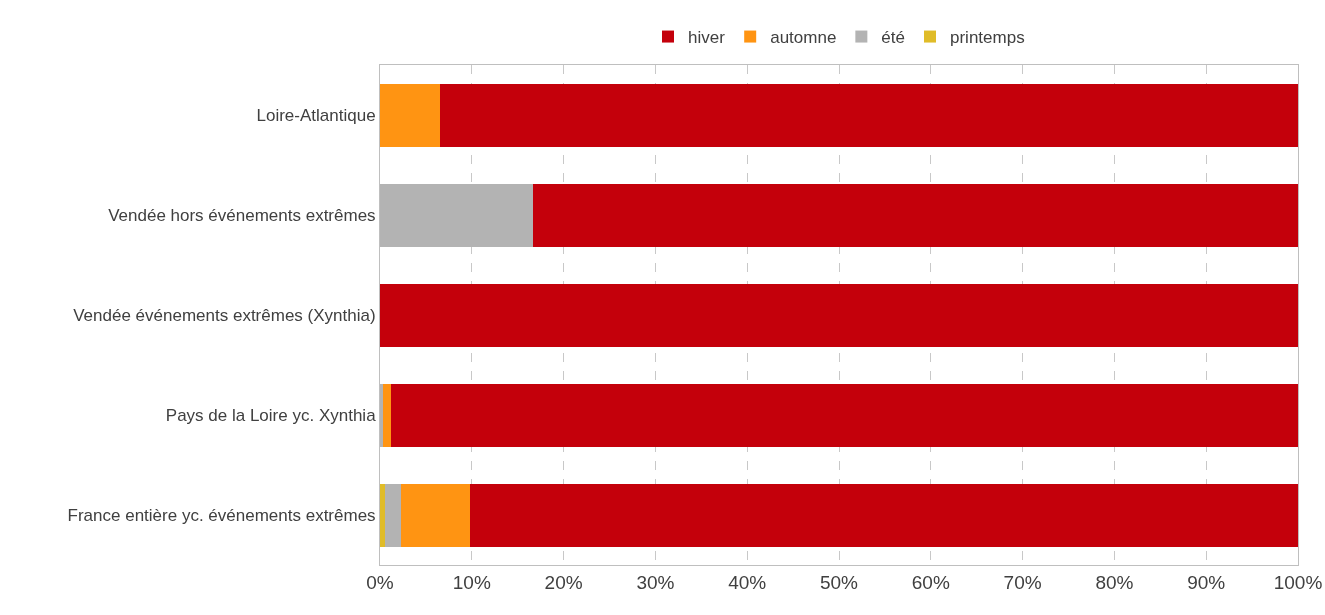 Image resolution: width=1325 pixels, height=615 pixels. What do you see at coordinates (987, 38) in the screenshot?
I see `legend-label: printemps` at bounding box center [987, 38].